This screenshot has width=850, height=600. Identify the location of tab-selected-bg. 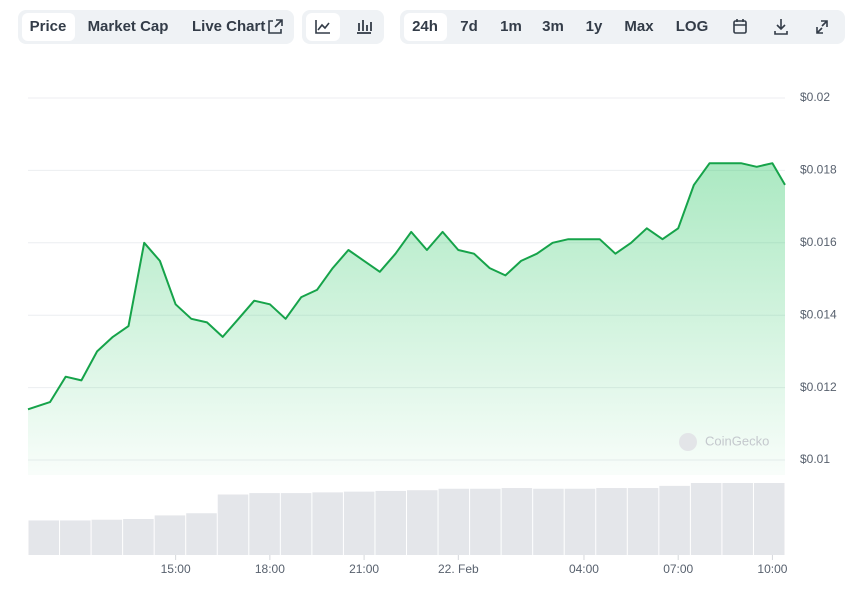
(48, 27).